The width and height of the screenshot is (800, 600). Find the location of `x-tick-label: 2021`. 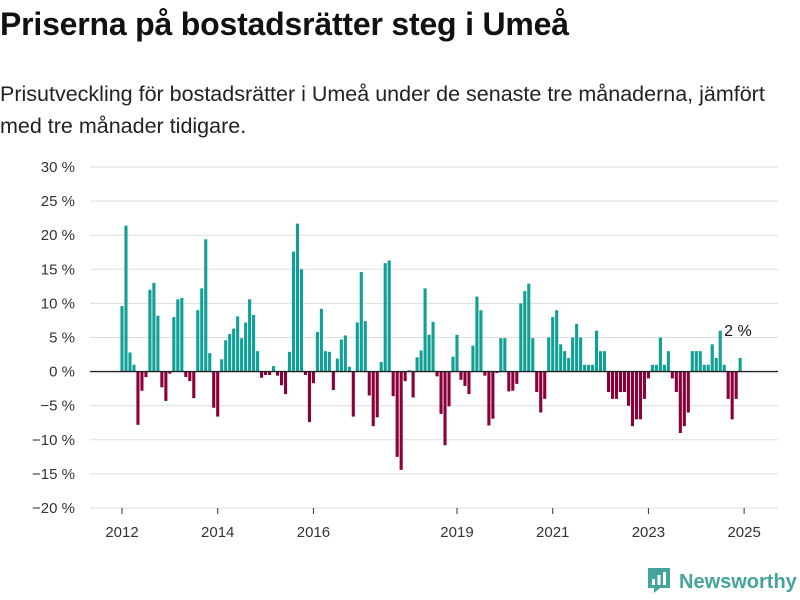

x-tick-label: 2021 is located at coordinates (552, 532).